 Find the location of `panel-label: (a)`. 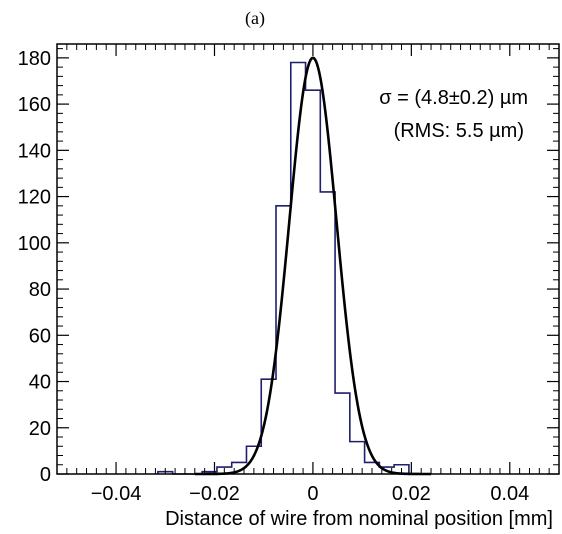

panel-label: (a) is located at coordinates (255, 18).